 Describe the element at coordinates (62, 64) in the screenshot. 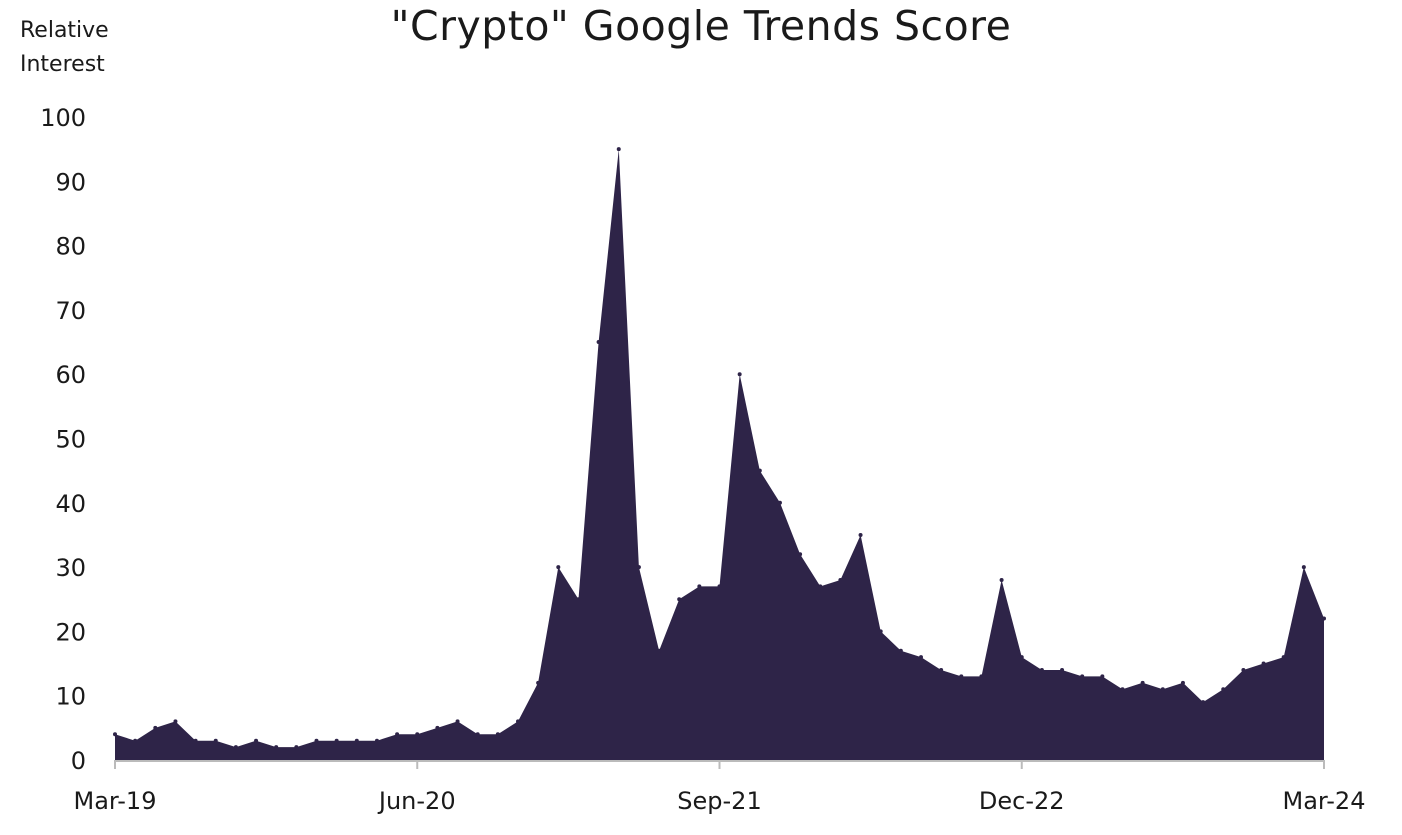

I see `y-axis-label-line-2: Interest` at that location.